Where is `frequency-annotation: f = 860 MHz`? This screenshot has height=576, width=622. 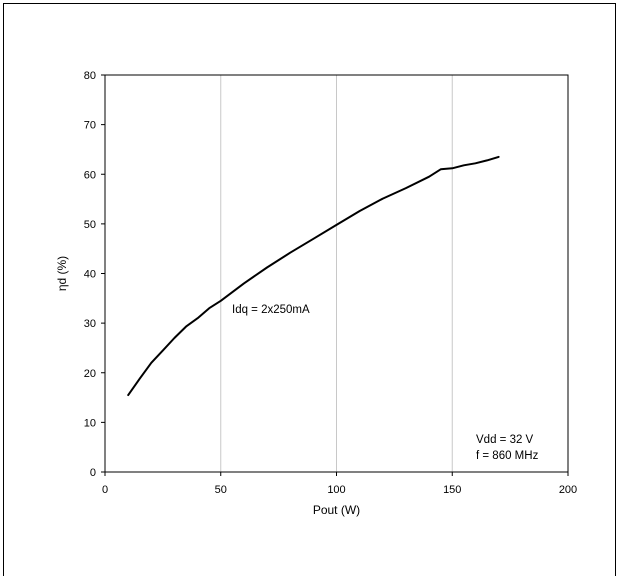
frequency-annotation: f = 860 MHz is located at coordinates (507, 456).